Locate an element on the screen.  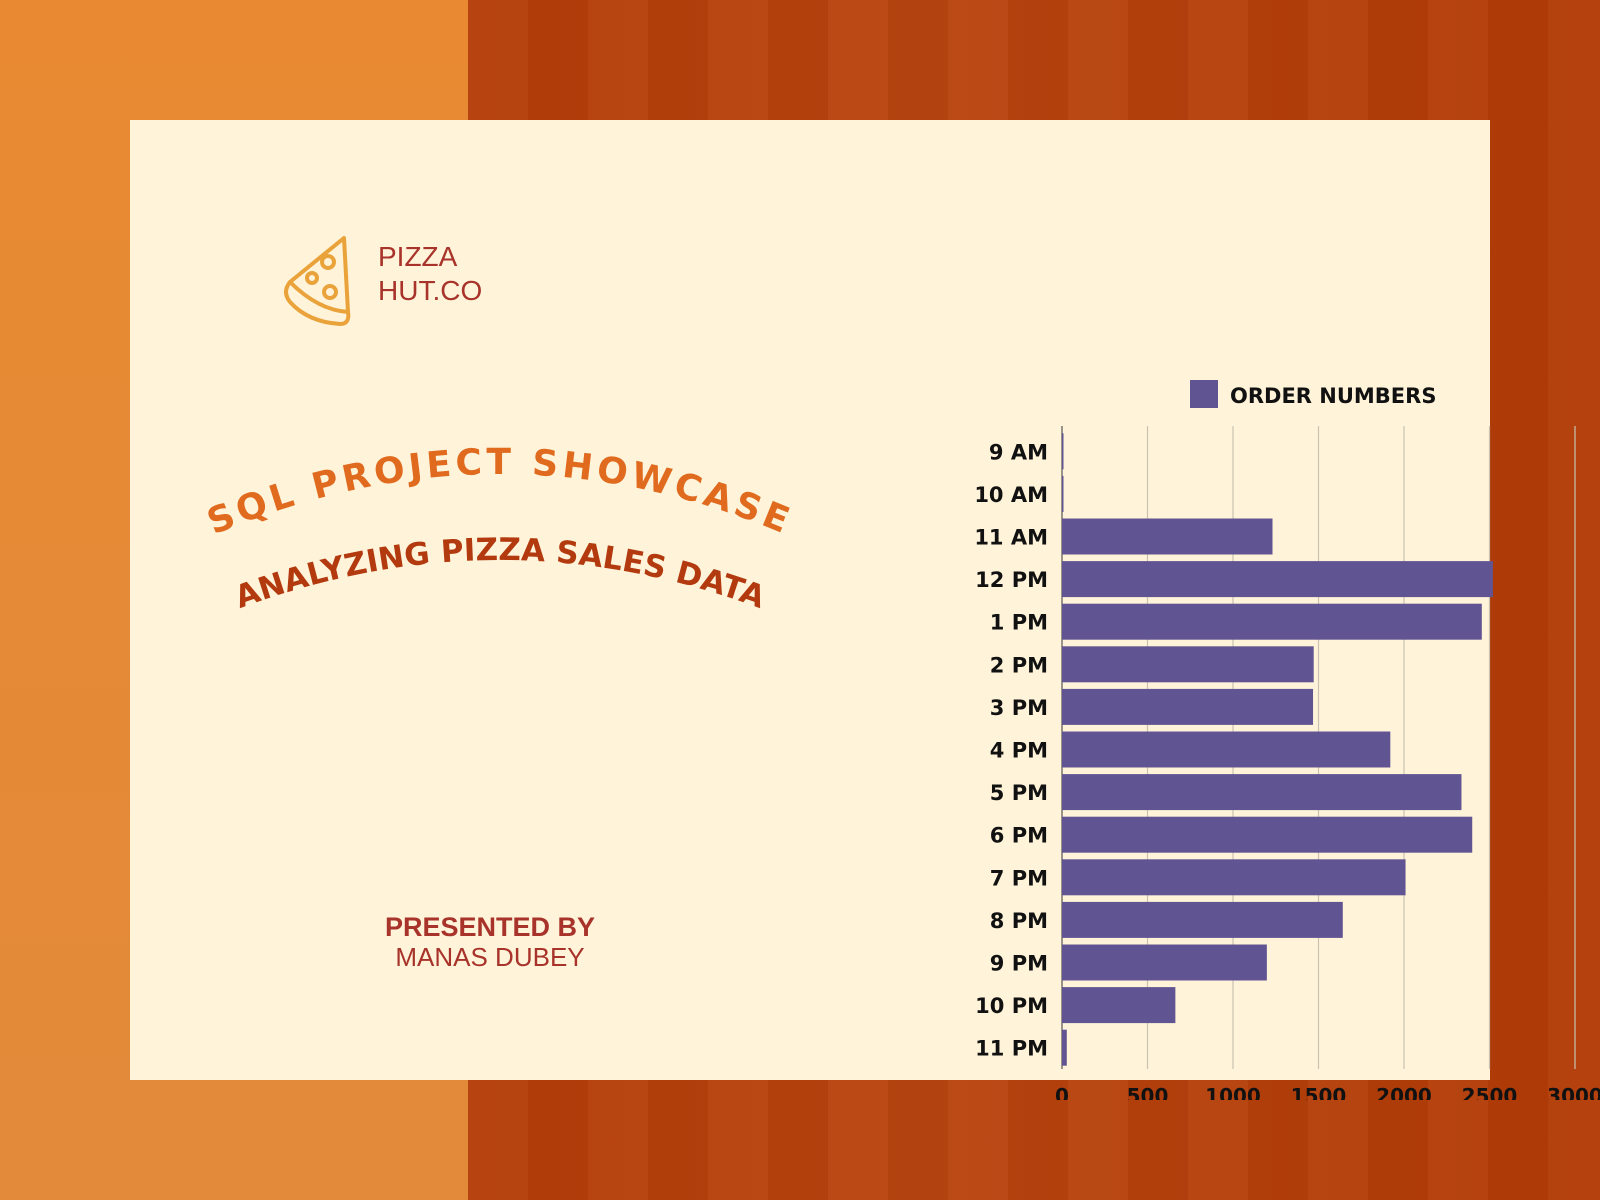
category-label: 11 AM is located at coordinates (1011, 538).